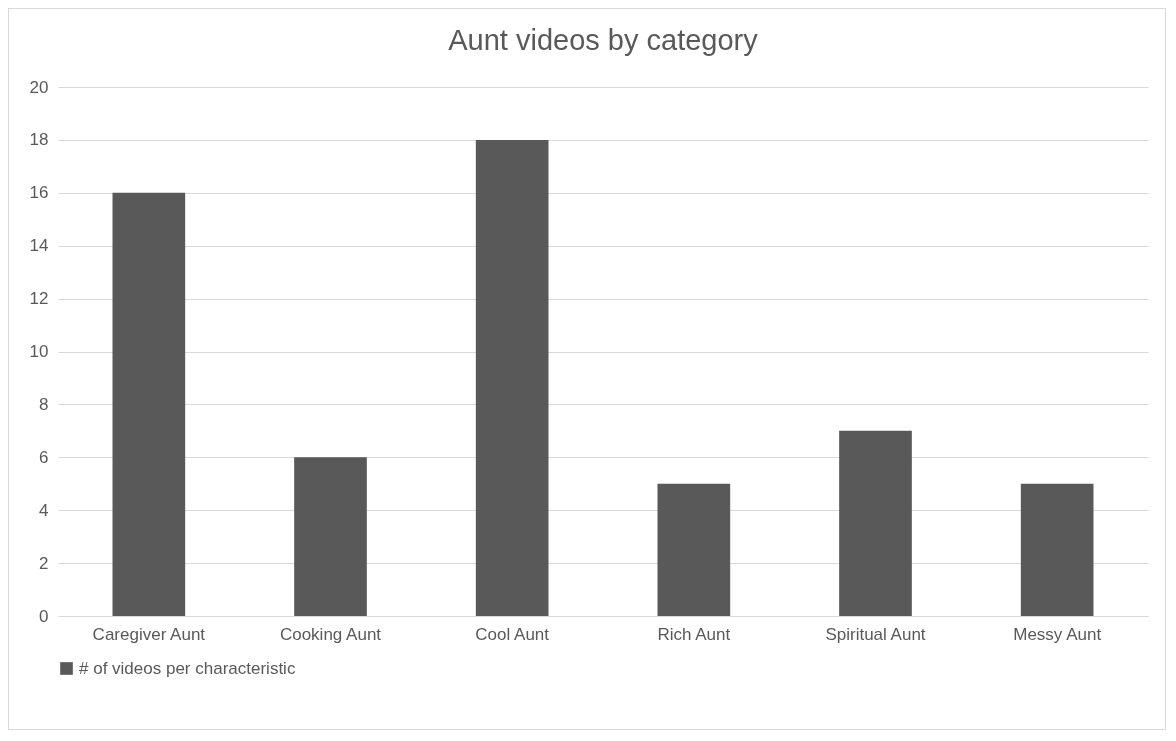 Image resolution: width=1176 pixels, height=741 pixels. Describe the element at coordinates (187, 668) in the screenshot. I see `legend-label: # of videos per characteristic` at that location.